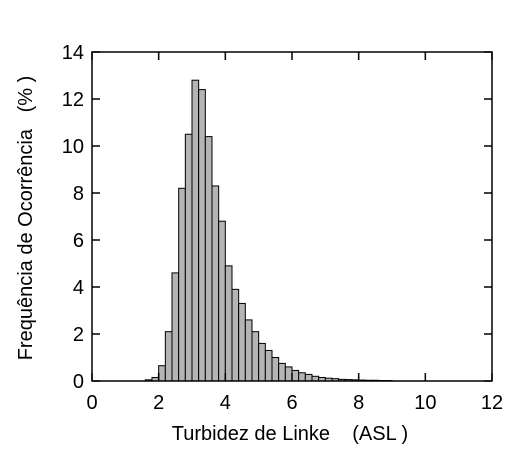 This screenshot has height=453, width=510. What do you see at coordinates (225, 403) in the screenshot?
I see `x-tick-label: 4` at bounding box center [225, 403].